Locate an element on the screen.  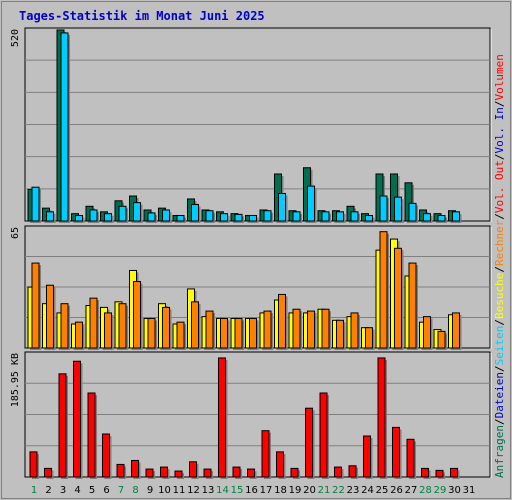
day-tick-label: 24 is located at coordinates (367, 490).